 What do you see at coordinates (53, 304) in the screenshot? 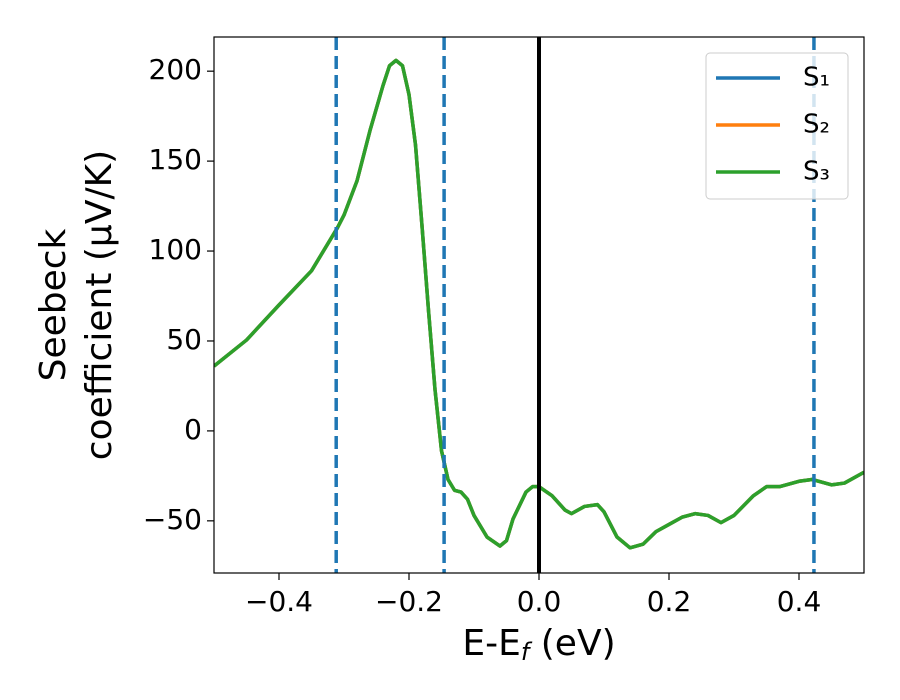
I see `y-label-line: Seebeck` at bounding box center [53, 304].